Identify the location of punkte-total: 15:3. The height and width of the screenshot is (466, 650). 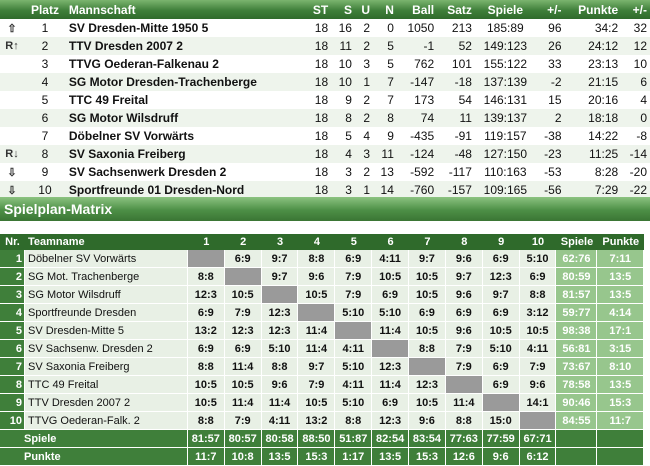
(620, 403).